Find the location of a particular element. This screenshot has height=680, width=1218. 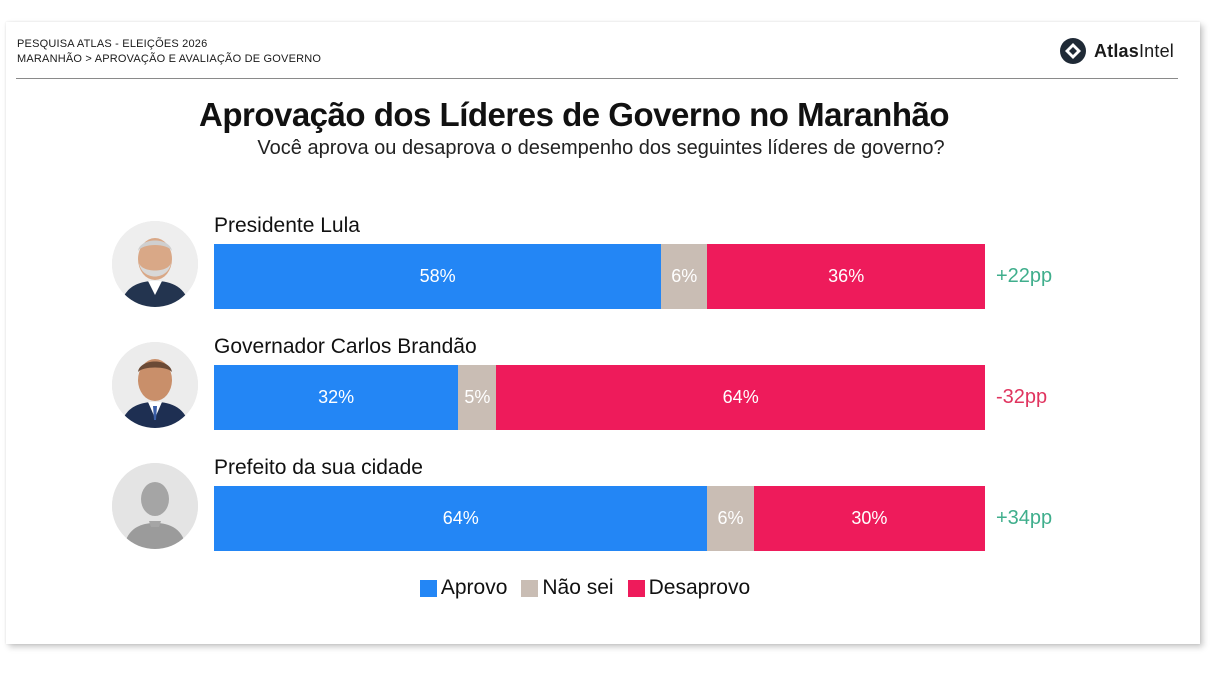

legend-label: Desaprovo is located at coordinates (699, 587).